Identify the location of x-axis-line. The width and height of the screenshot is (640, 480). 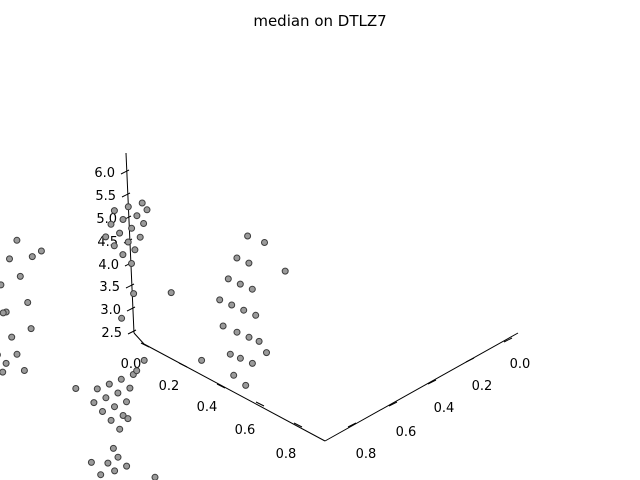
(234, 392).